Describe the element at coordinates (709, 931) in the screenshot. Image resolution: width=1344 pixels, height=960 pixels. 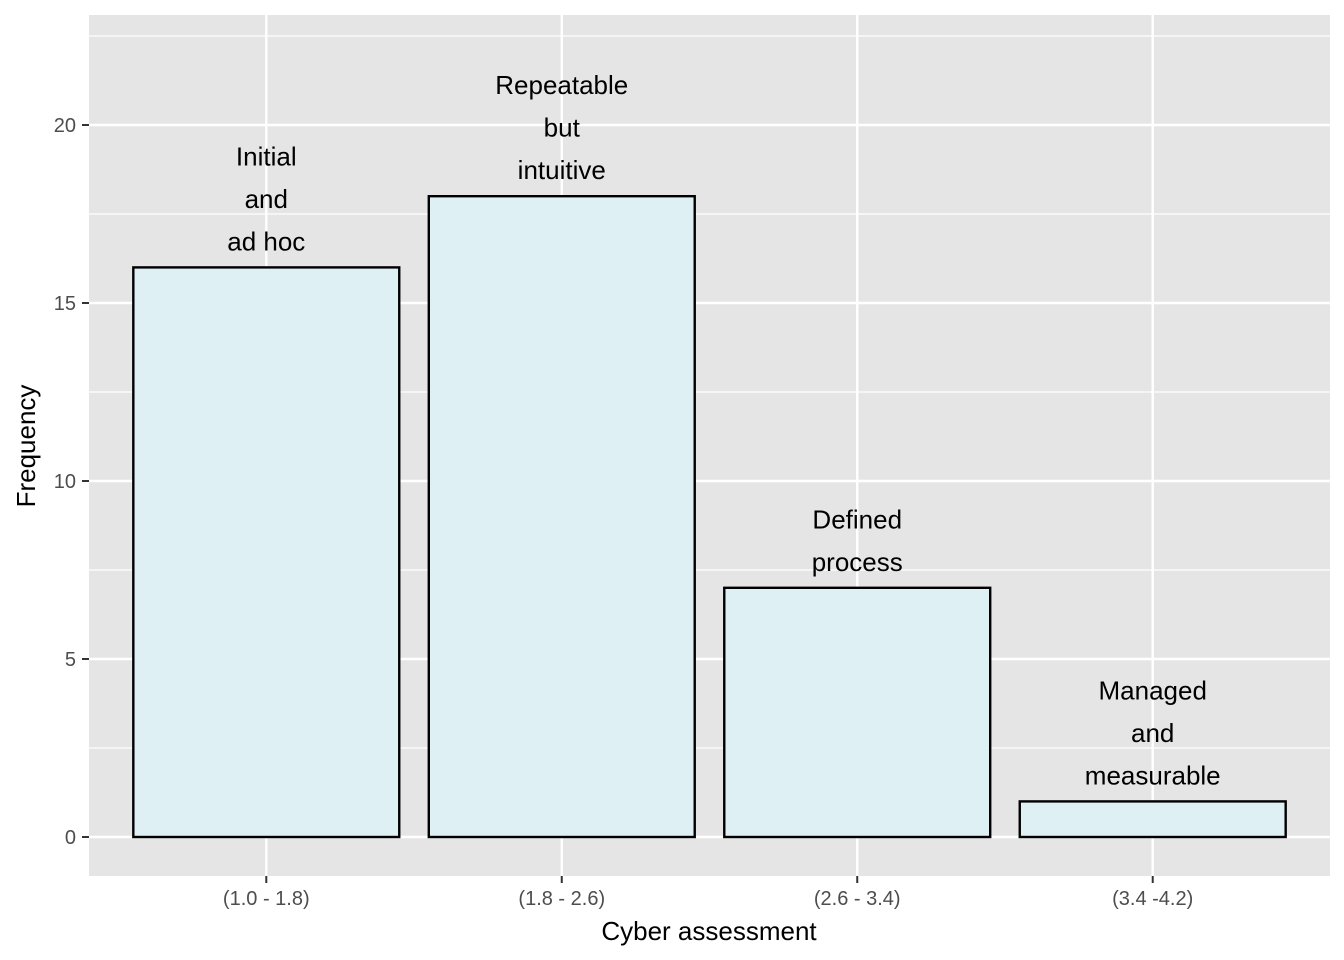
I see `x-axis-title: Cyber assessment` at that location.